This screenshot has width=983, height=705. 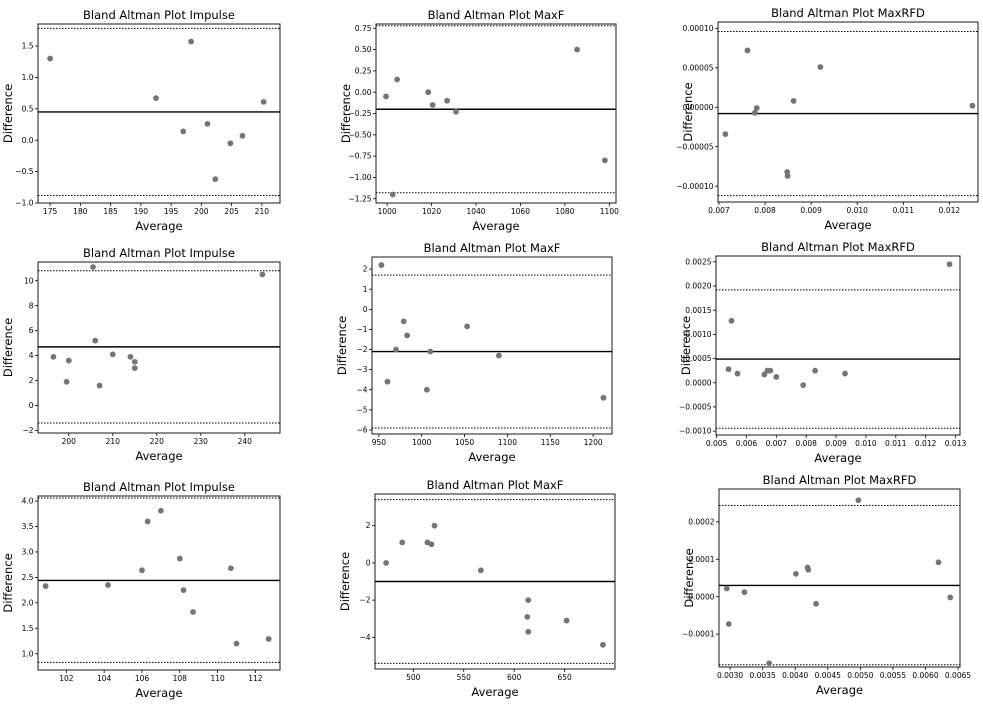 What do you see at coordinates (904, 210) in the screenshot?
I see `x-tick-label: 0.011` at bounding box center [904, 210].